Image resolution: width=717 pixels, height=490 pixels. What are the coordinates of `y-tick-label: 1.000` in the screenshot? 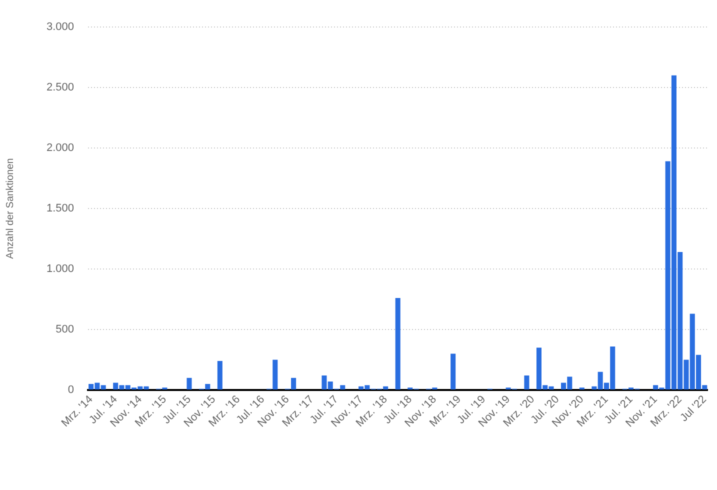 It's located at (60, 269).